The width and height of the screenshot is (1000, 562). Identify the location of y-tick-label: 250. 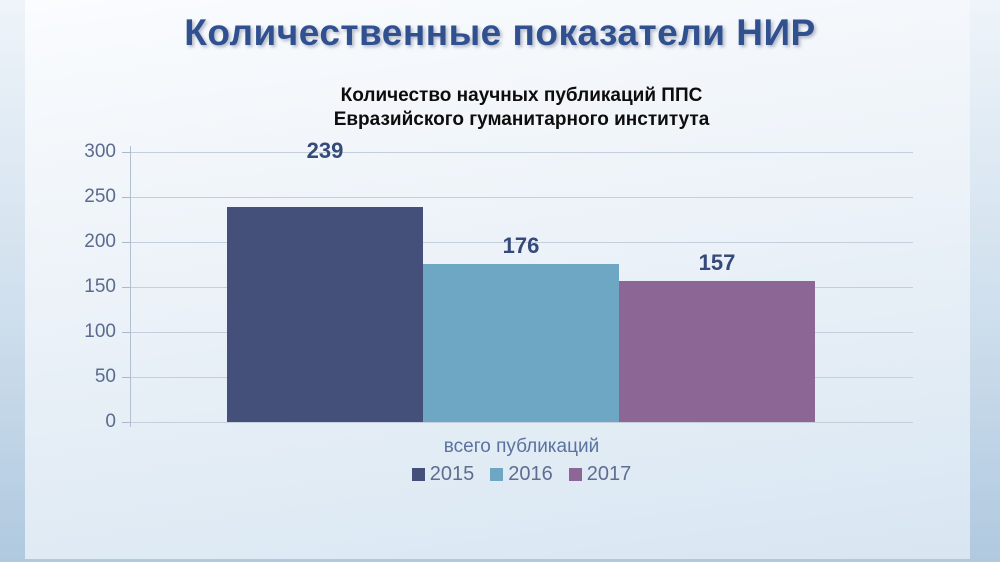
(100, 196).